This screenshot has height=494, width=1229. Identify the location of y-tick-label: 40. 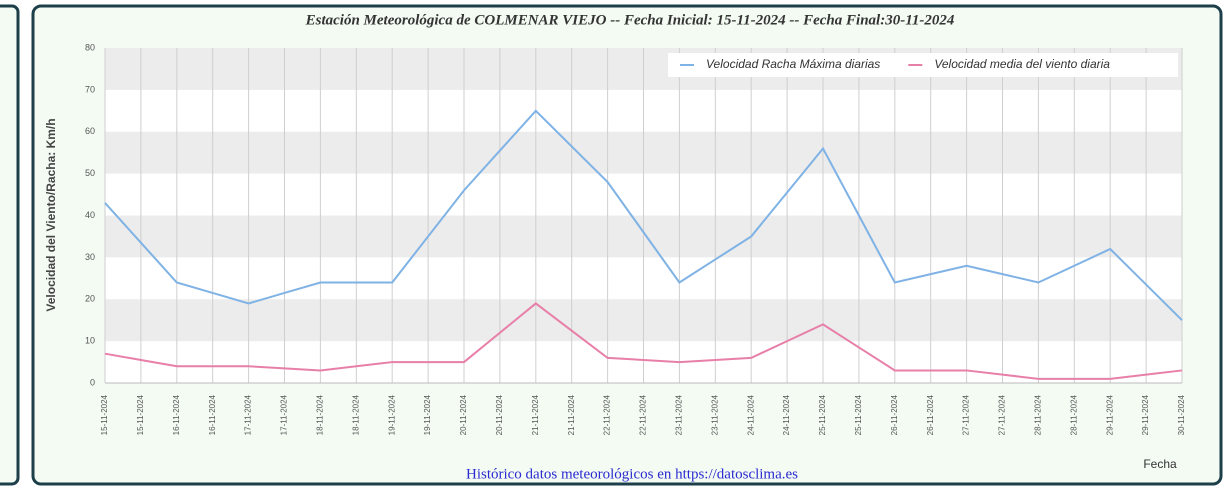
(90, 215).